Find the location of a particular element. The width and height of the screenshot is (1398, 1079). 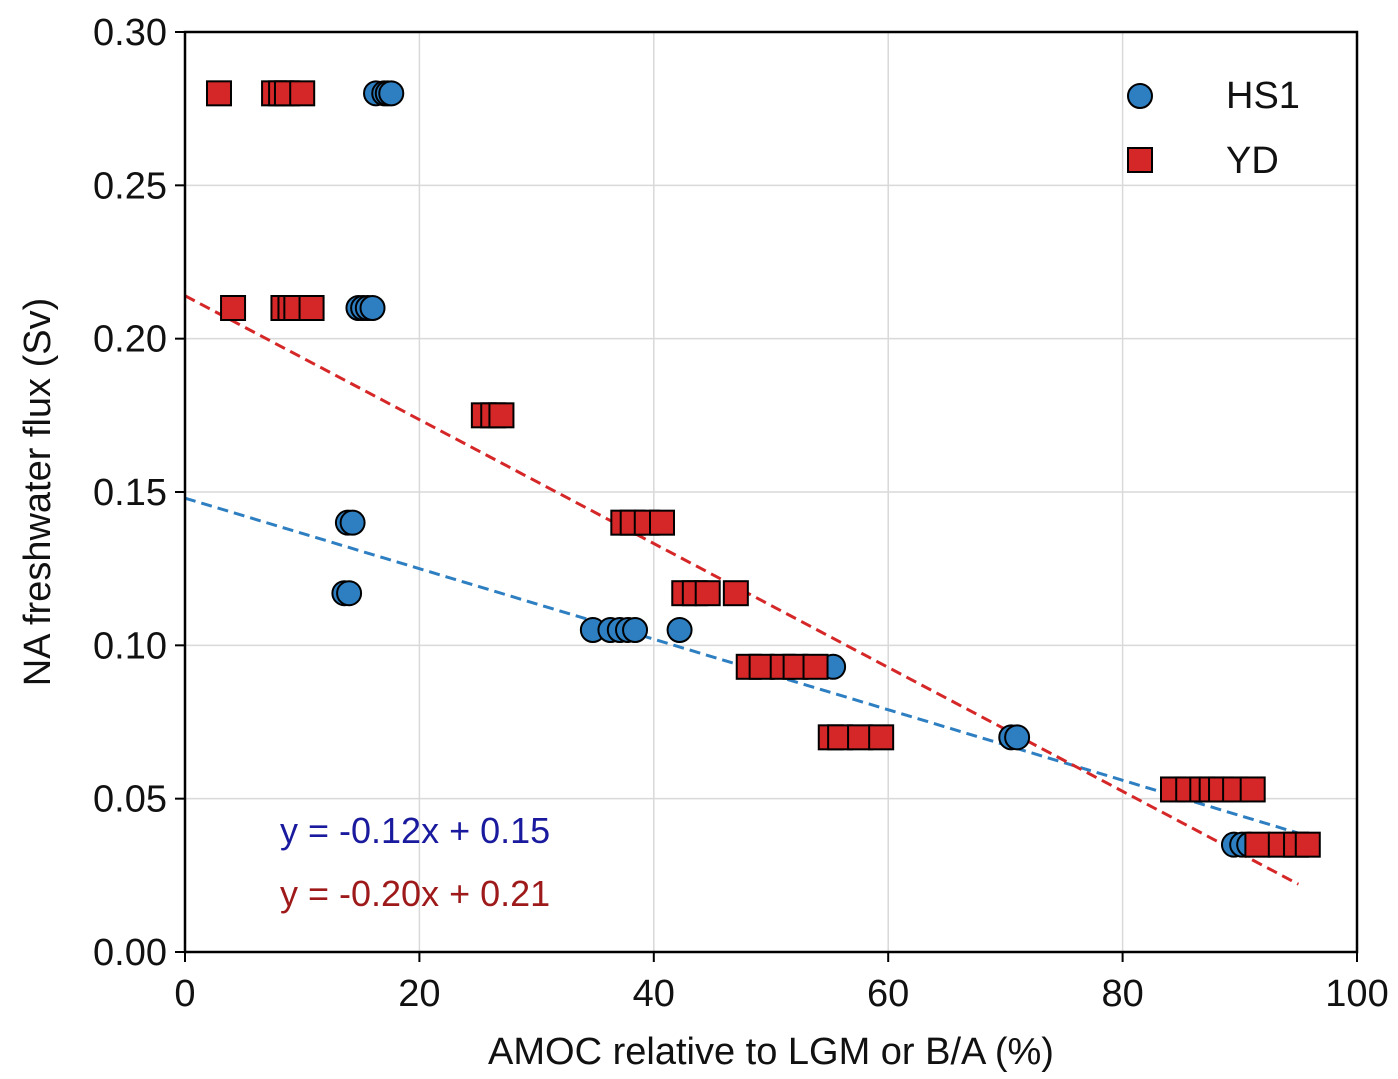

x-axis-title: AMOC relative to LGM or B/A (%) is located at coordinates (771, 1052).